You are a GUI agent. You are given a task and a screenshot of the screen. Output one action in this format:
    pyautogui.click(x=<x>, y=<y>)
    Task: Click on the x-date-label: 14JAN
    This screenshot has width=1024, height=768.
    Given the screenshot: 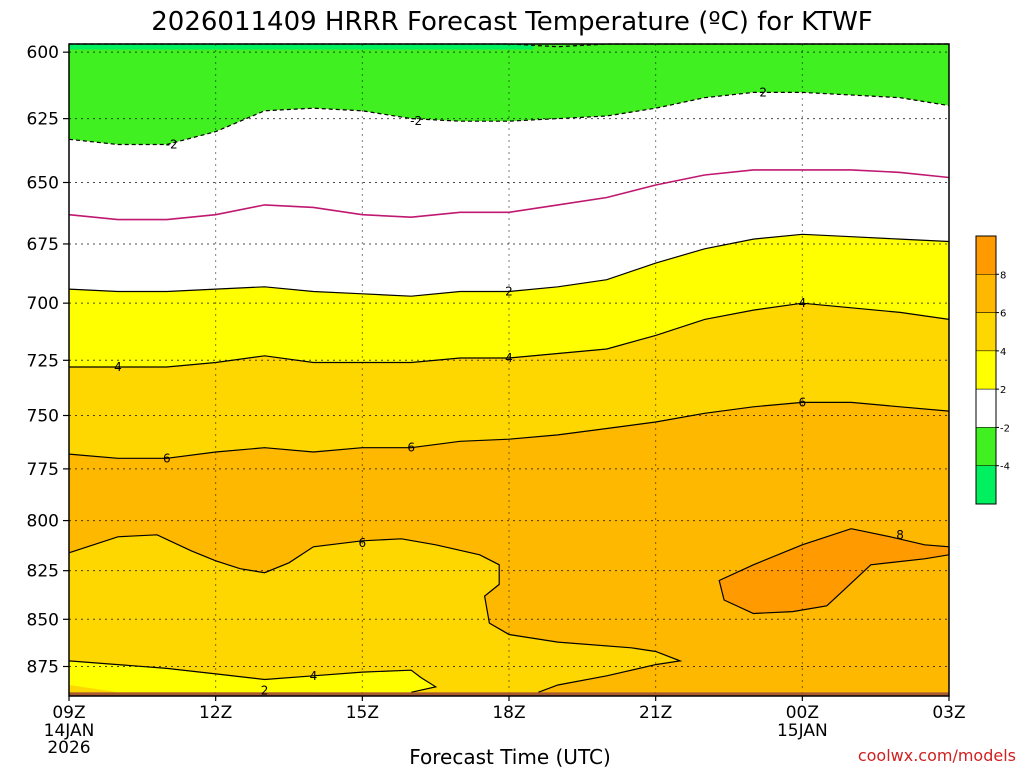 What is the action you would take?
    pyautogui.click(x=69, y=731)
    